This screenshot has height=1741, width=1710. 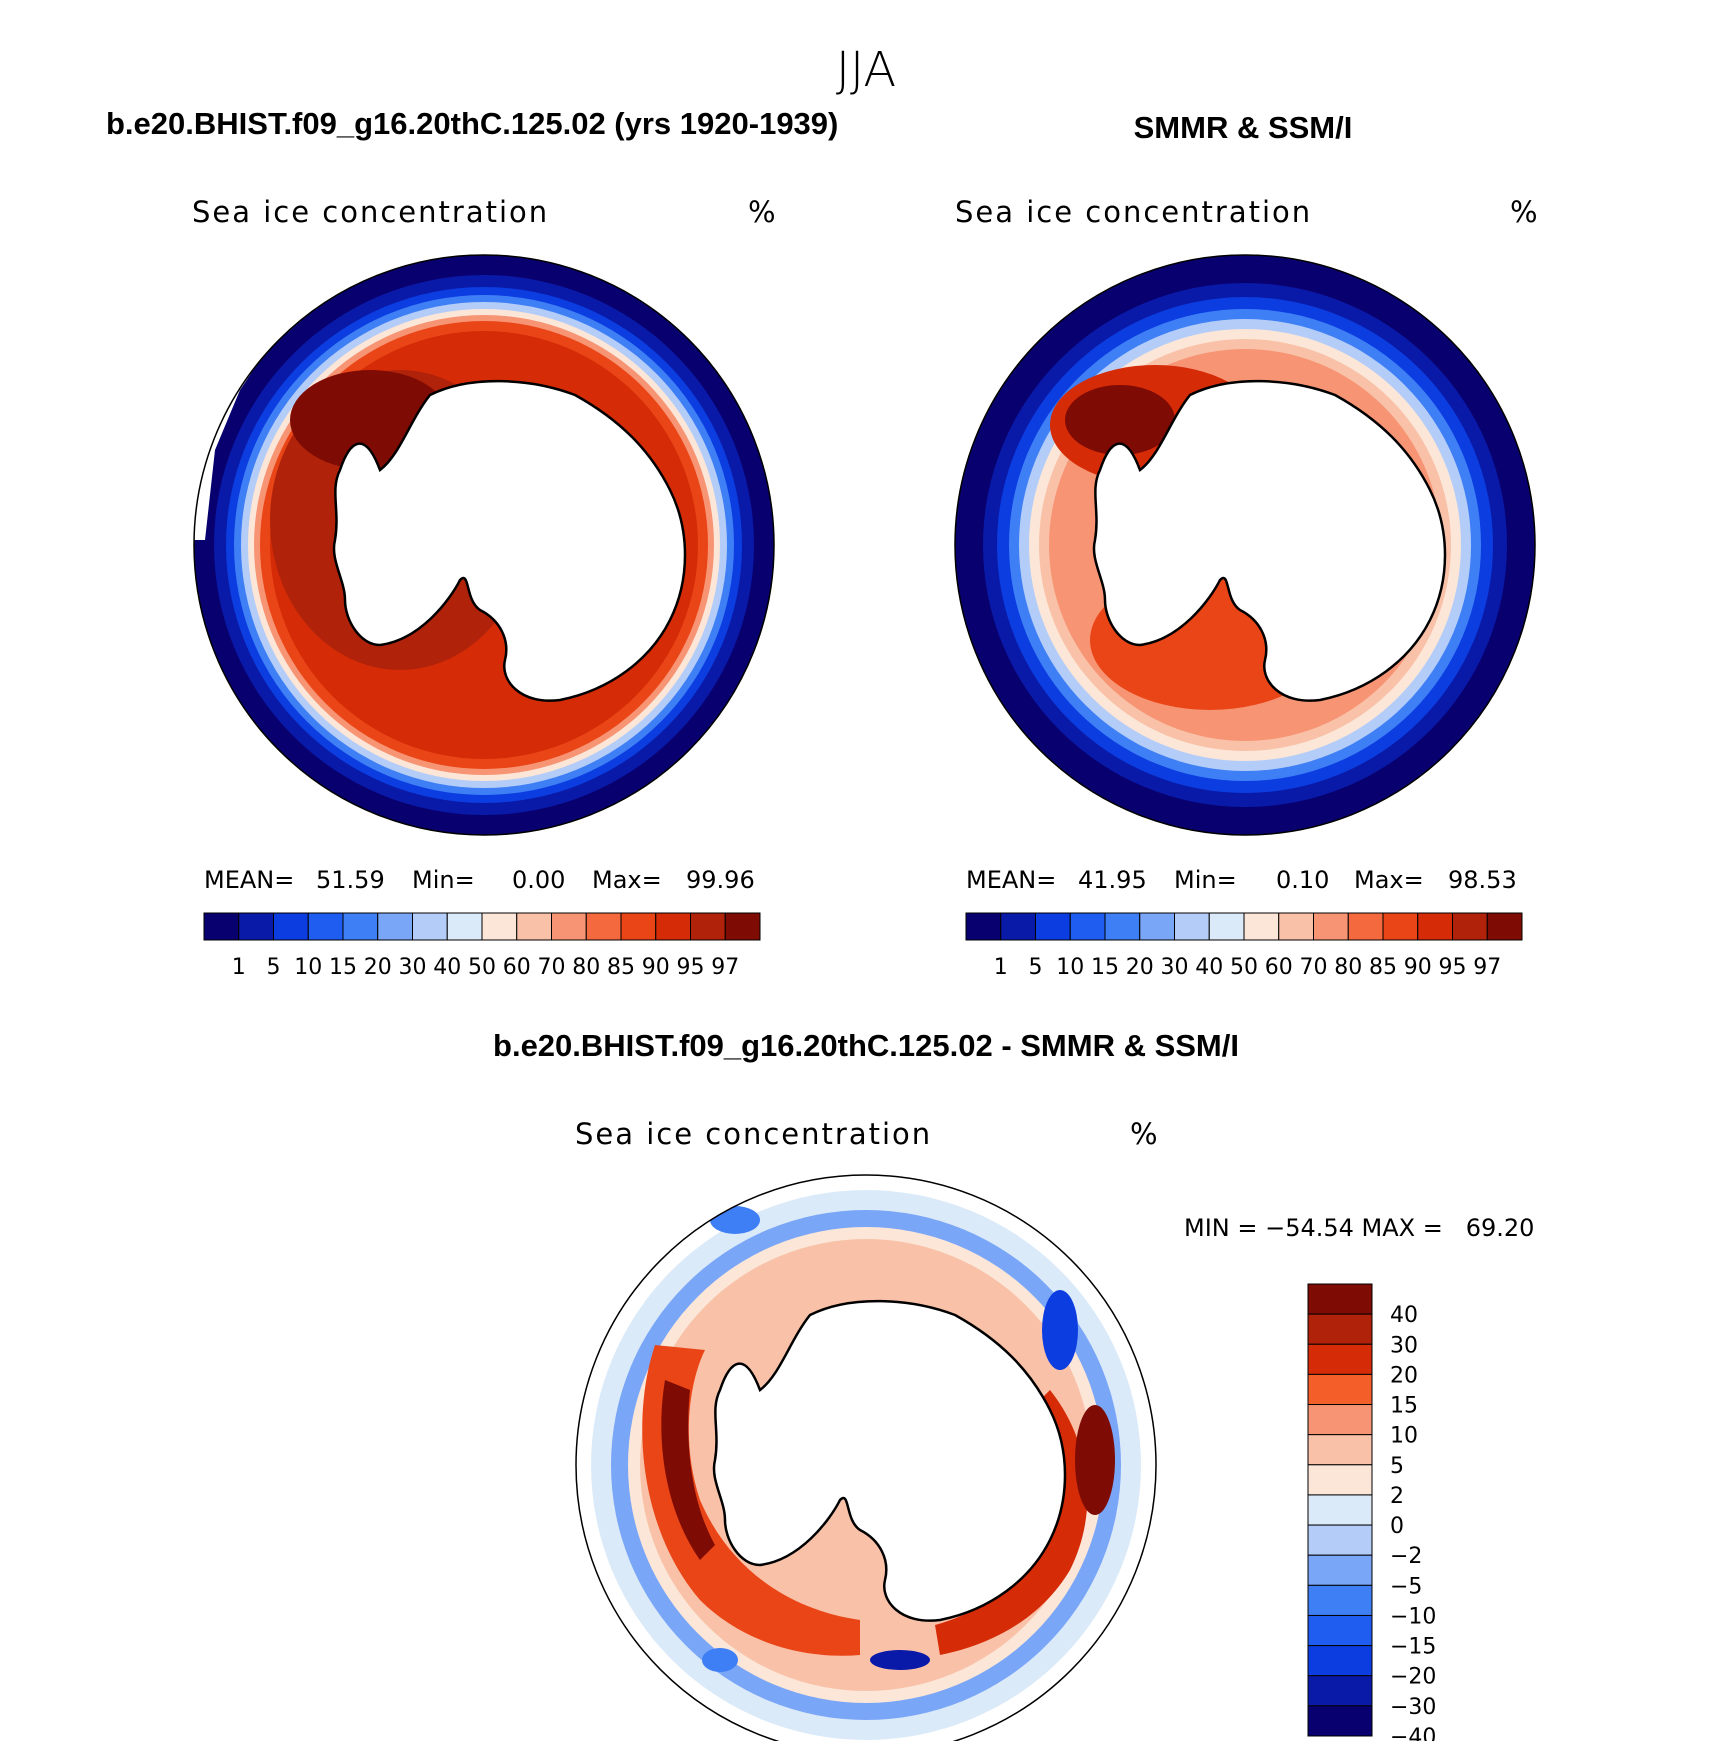 What do you see at coordinates (1302, 880) in the screenshot?
I see `panel-obs-min-value: 0.10` at bounding box center [1302, 880].